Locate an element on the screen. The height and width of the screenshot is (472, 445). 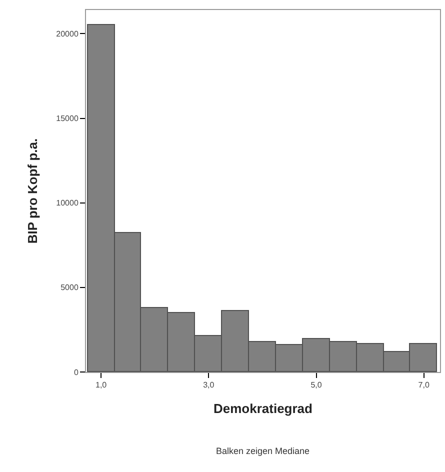
text: Balken zeigen Mediane is located at coordinates (263, 451).